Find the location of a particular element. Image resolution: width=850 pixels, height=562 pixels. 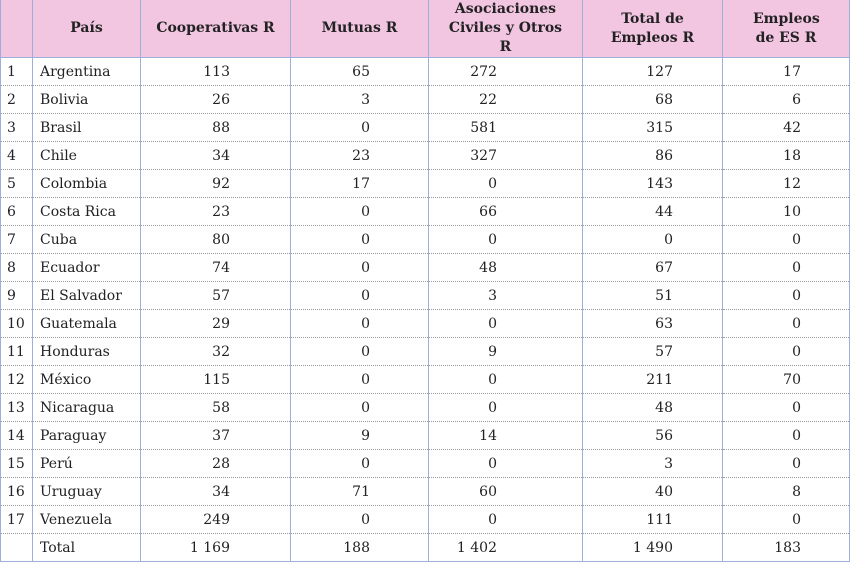

total-value: 1 490 is located at coordinates (652, 547).